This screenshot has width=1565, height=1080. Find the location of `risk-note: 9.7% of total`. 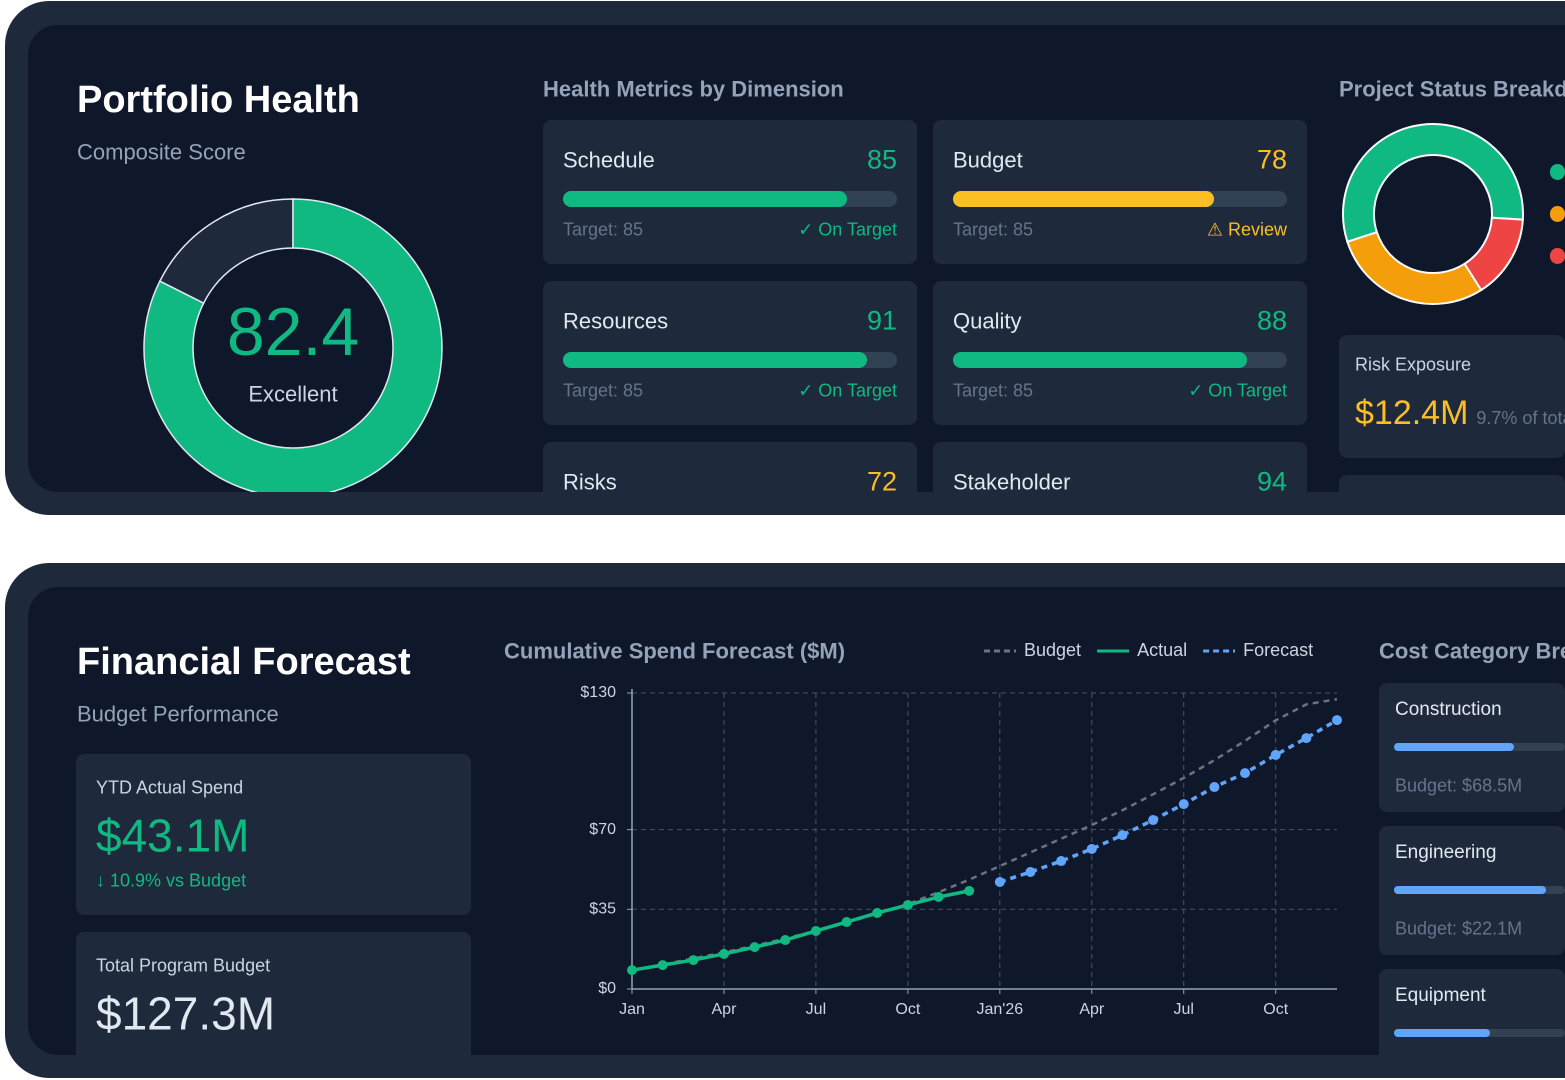

risk-note: 9.7% of total is located at coordinates (1520, 418).